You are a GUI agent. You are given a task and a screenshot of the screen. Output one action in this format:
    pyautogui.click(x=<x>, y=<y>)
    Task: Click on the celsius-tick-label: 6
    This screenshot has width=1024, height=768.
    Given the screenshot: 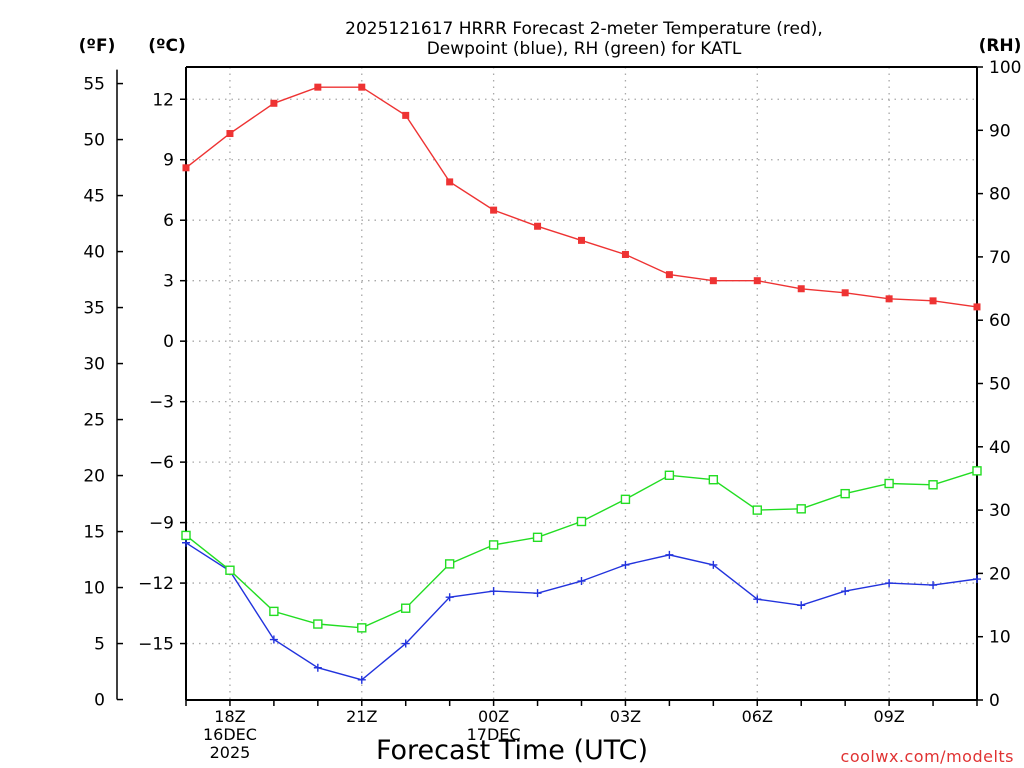 What is the action you would take?
    pyautogui.click(x=168, y=221)
    